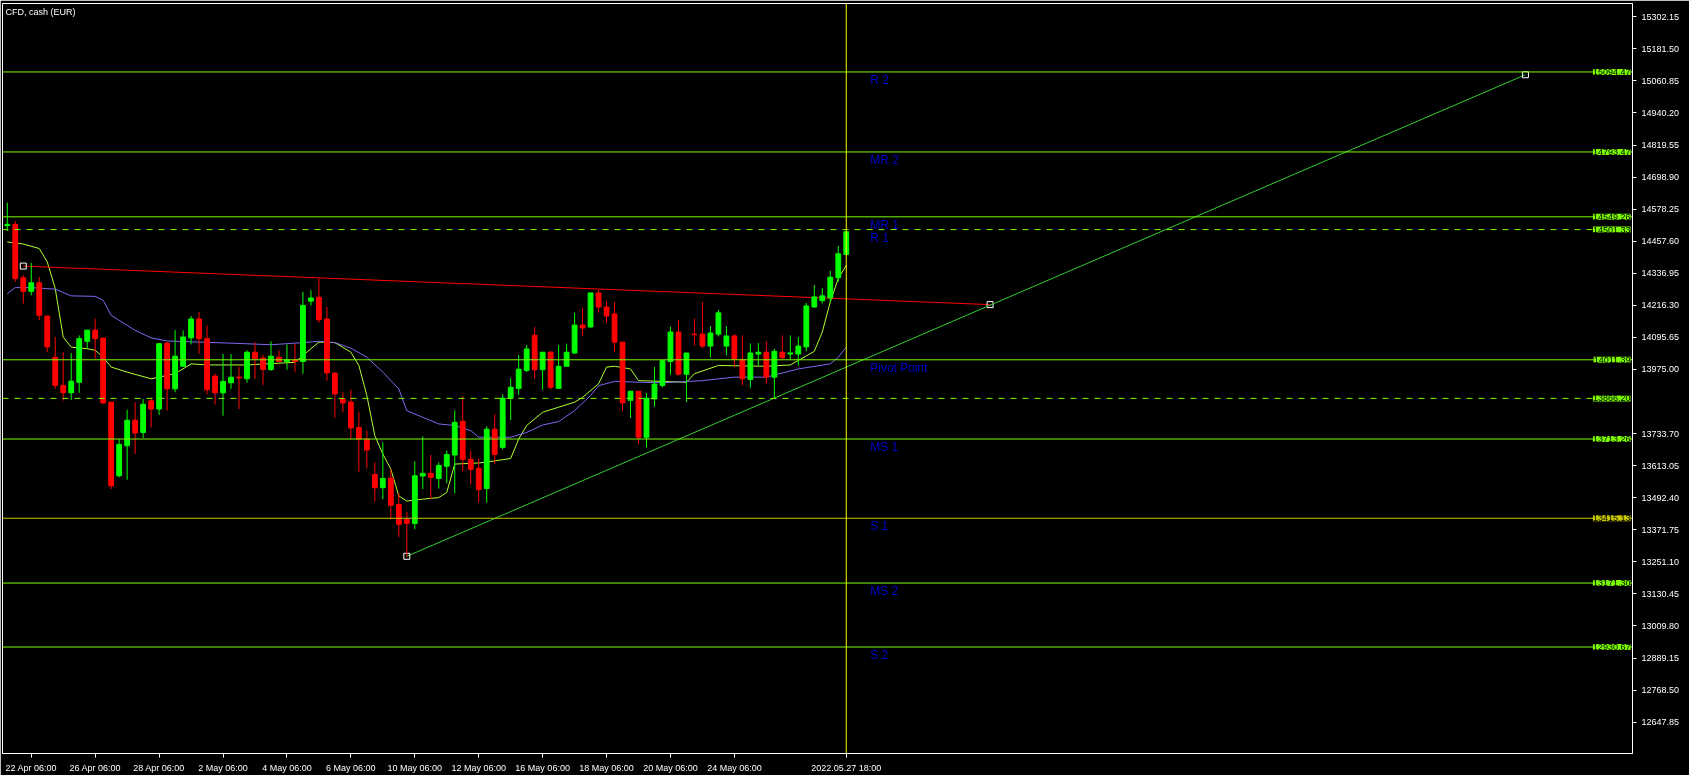 This screenshot has width=1689, height=775. Describe the element at coordinates (40, 11) in the screenshot. I see `chart-title: CFD, cash (EUR)` at that location.